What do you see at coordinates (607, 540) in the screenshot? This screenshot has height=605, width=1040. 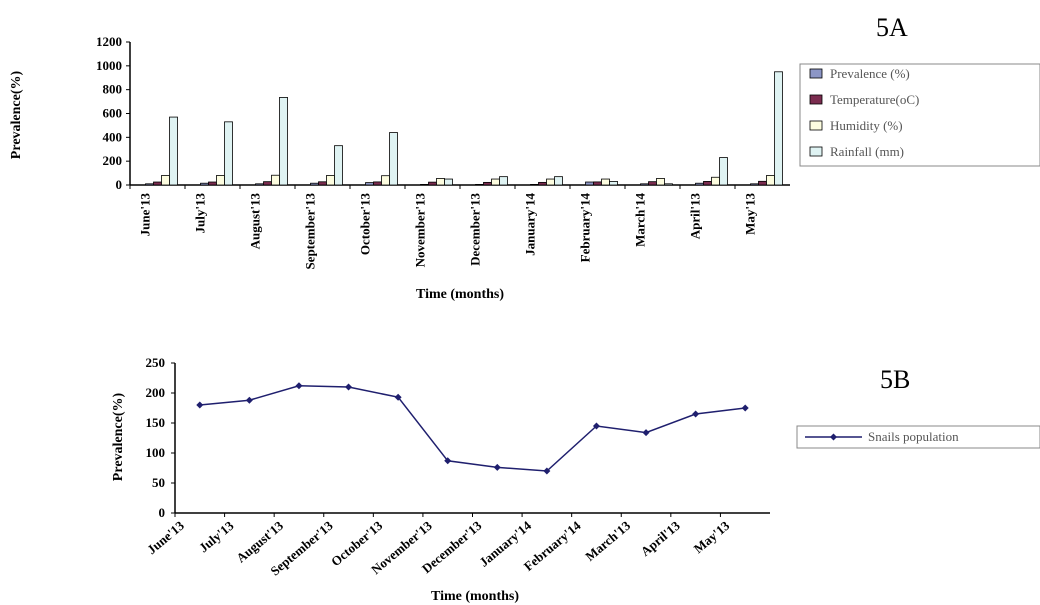 I see `x-tick-label: March'13` at bounding box center [607, 540].